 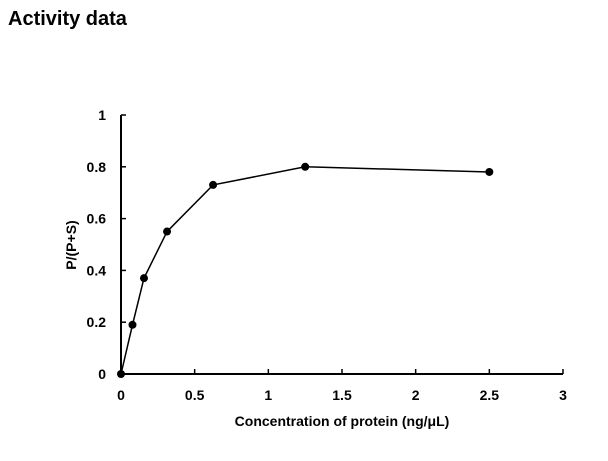 What do you see at coordinates (416, 395) in the screenshot?
I see `x-tick-label: 2` at bounding box center [416, 395].